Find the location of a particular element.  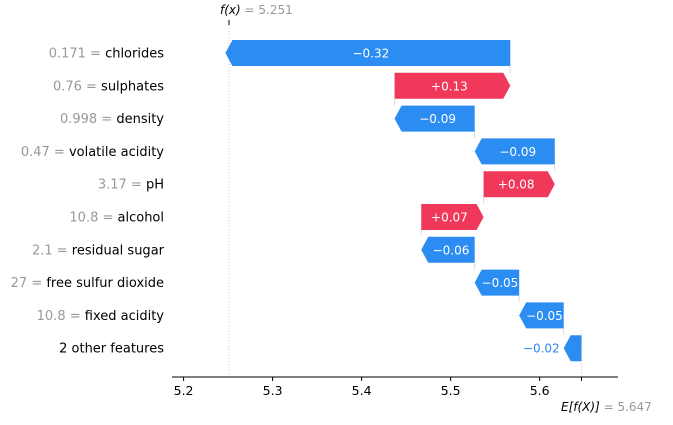

feature-value: 0.171 = is located at coordinates (77, 54).